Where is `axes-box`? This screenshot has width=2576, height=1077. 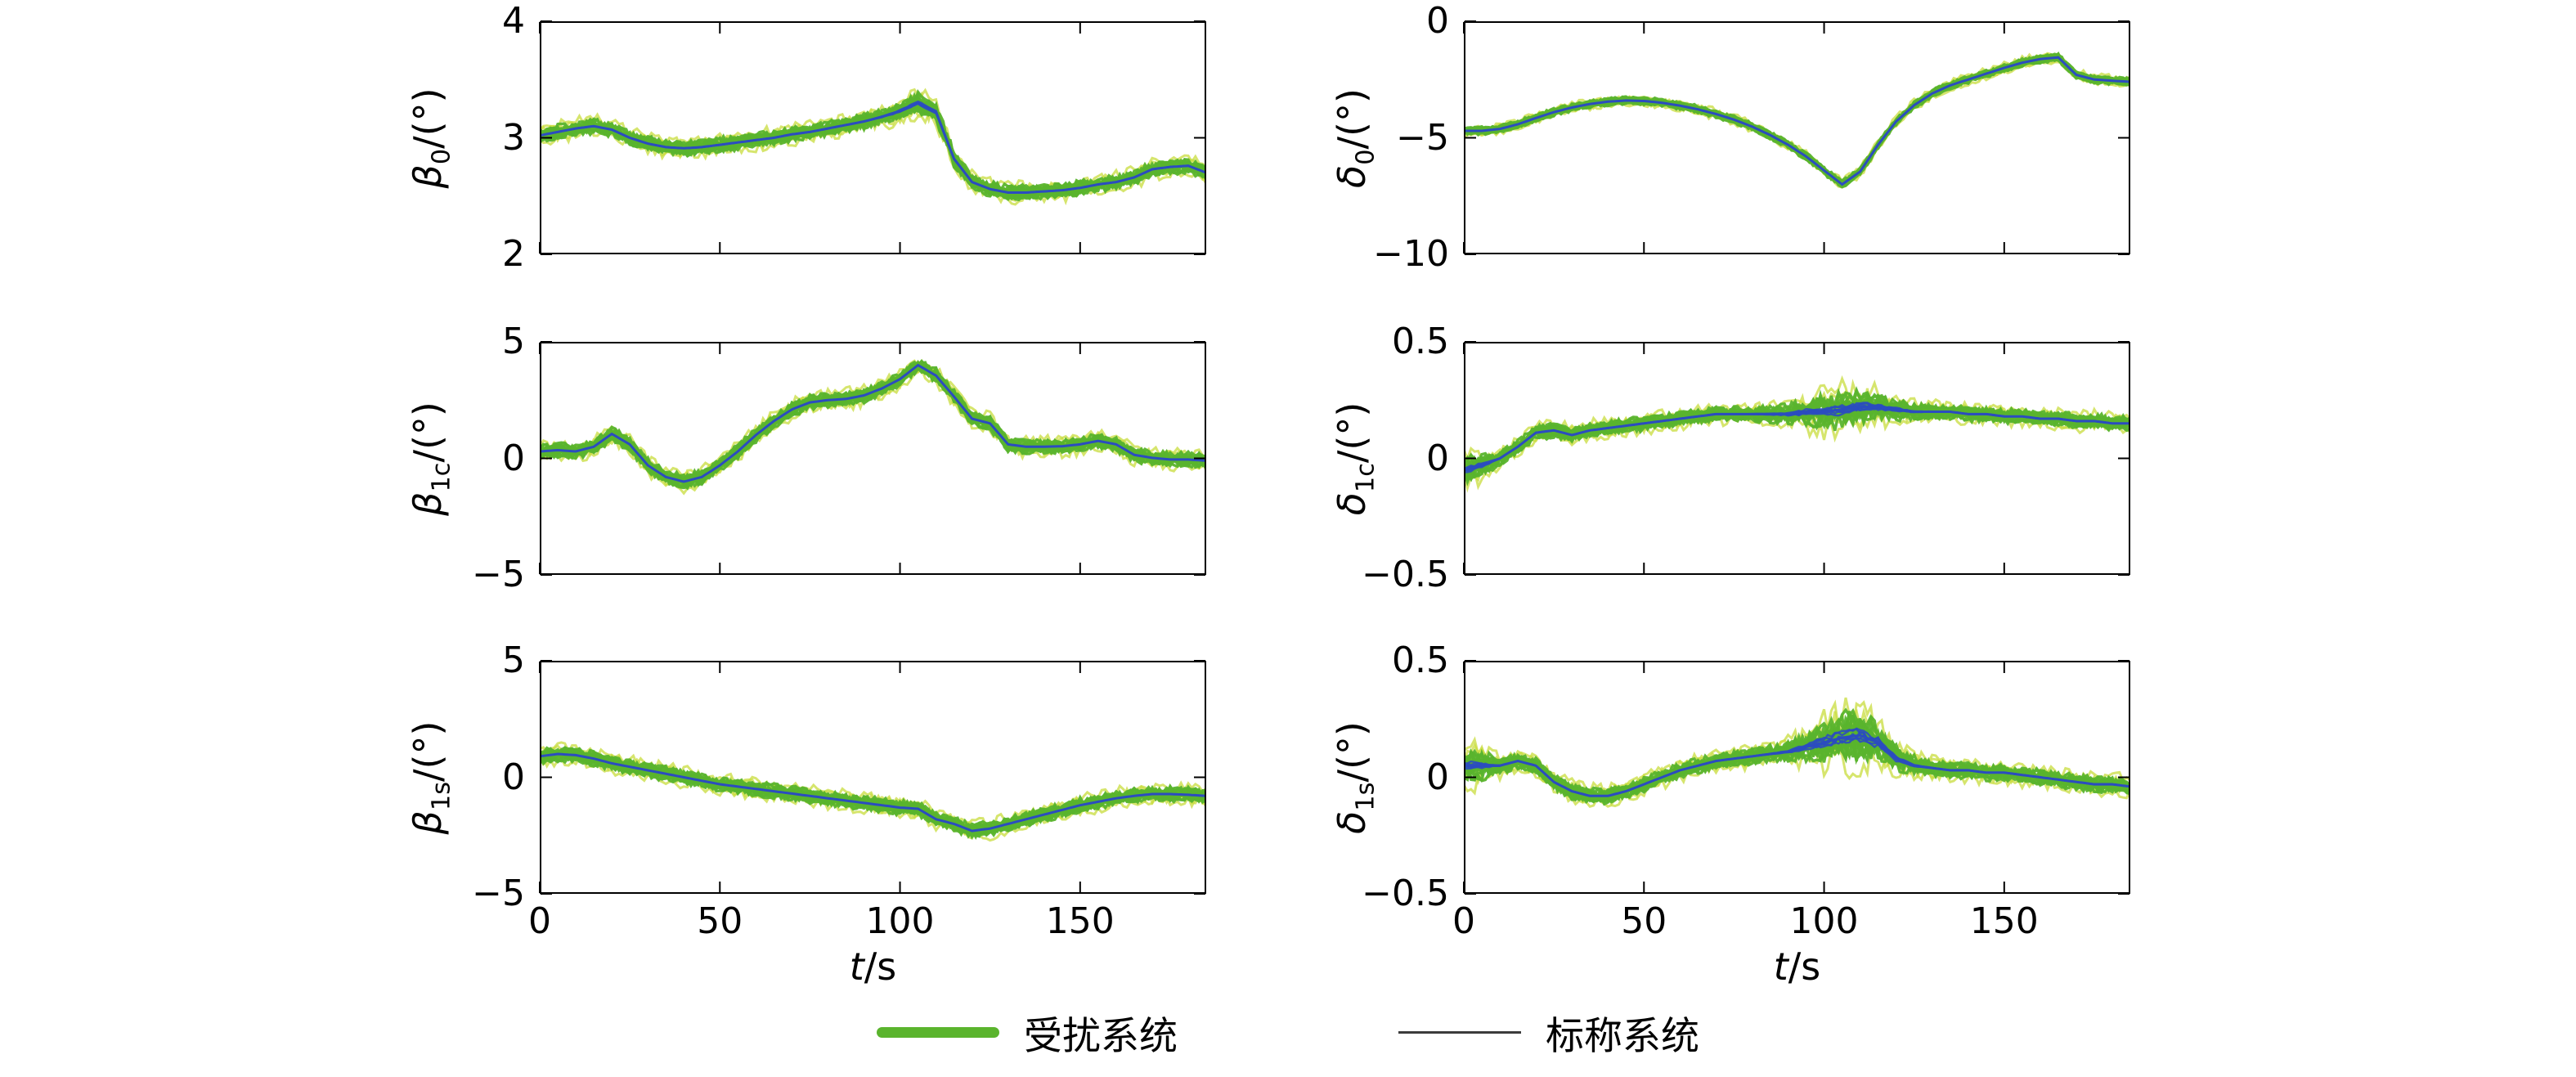 axes-box is located at coordinates (1797, 458).